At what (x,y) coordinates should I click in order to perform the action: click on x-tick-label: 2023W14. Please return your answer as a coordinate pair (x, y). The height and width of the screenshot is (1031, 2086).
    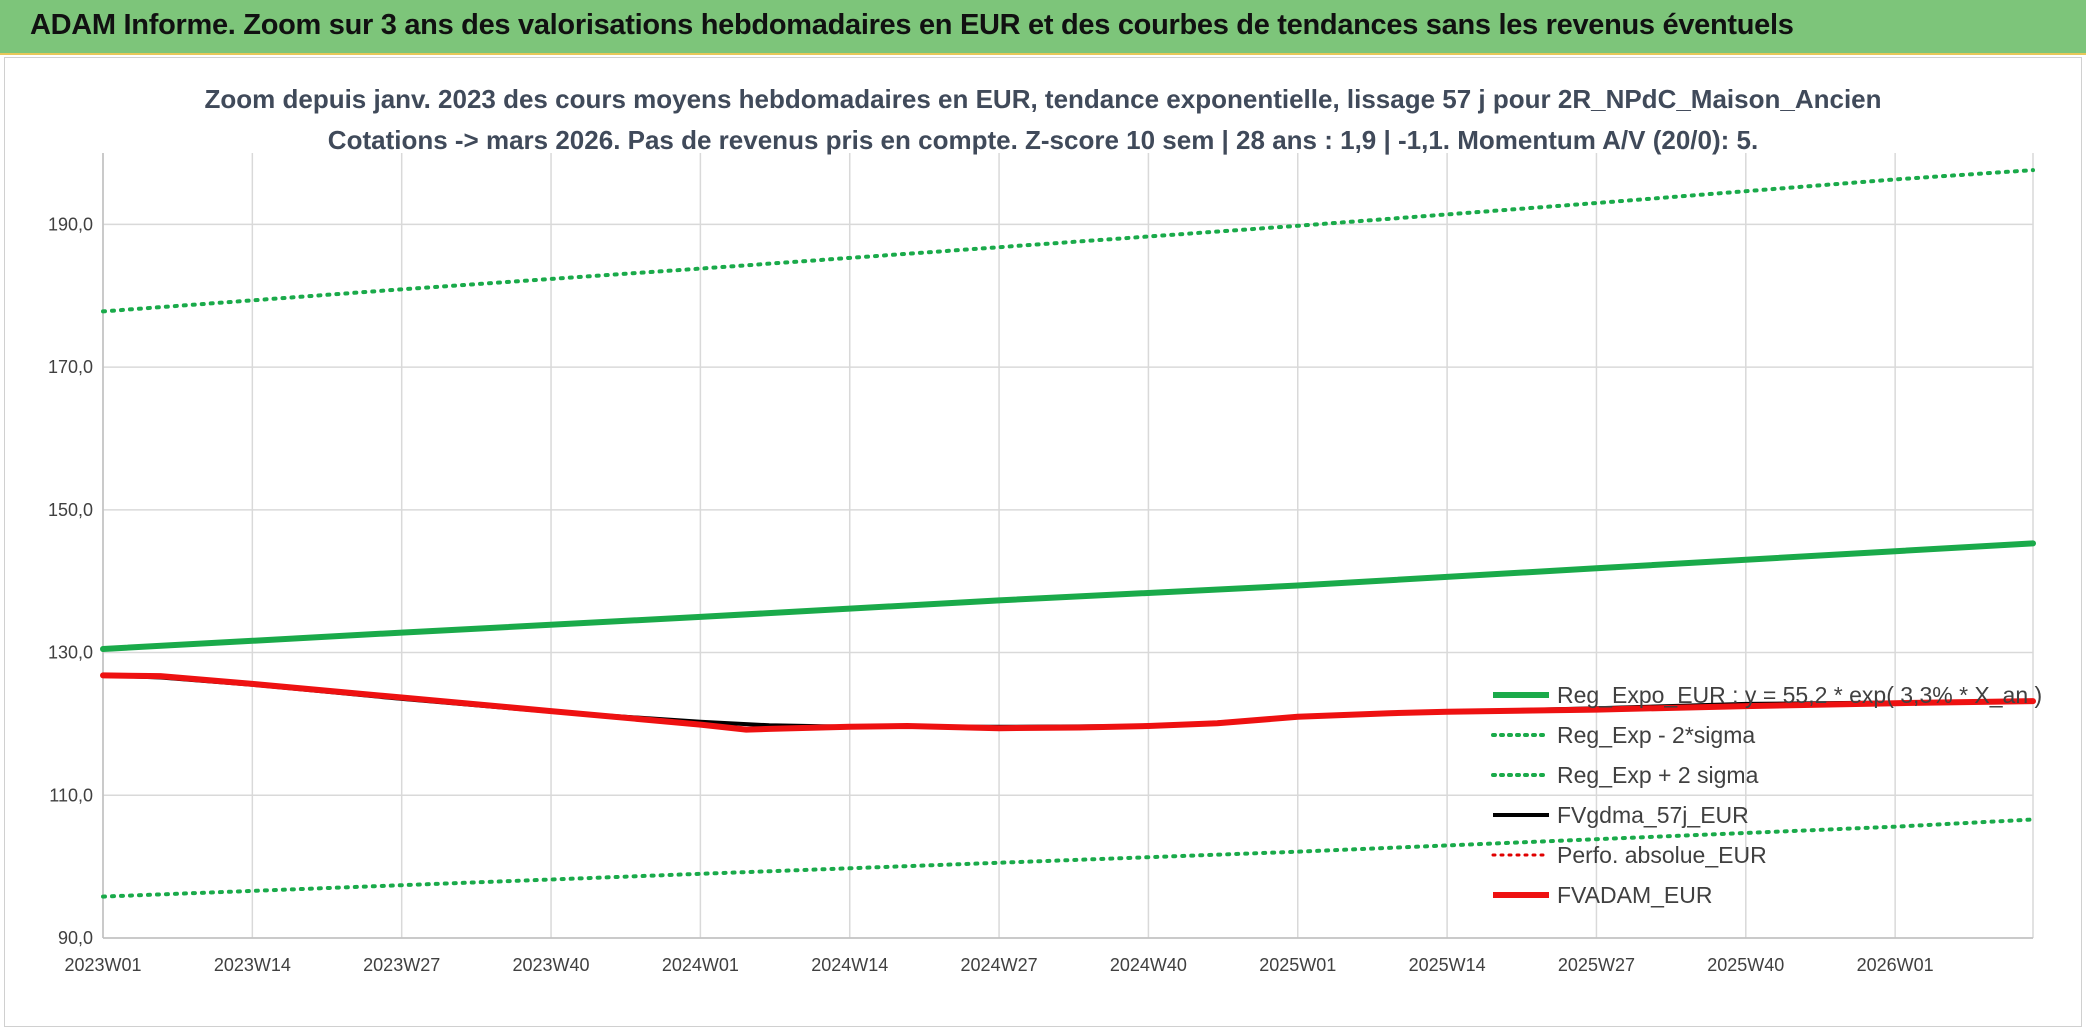
    Looking at the image, I should click on (252, 965).